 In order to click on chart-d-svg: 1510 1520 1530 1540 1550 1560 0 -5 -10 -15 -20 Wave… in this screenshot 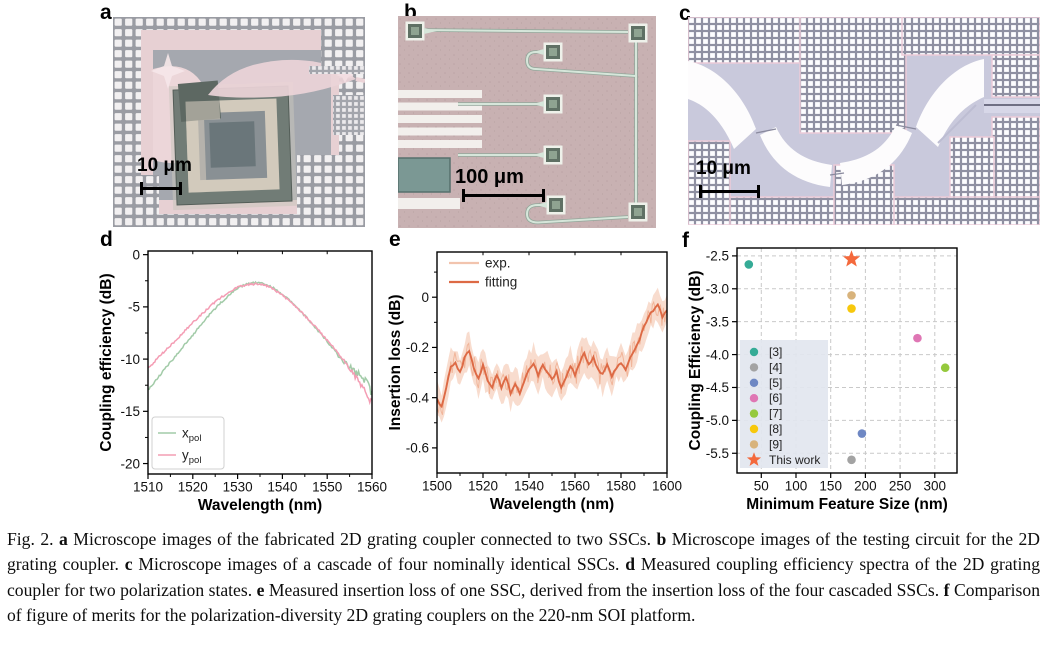, I will do `click(242, 380)`.